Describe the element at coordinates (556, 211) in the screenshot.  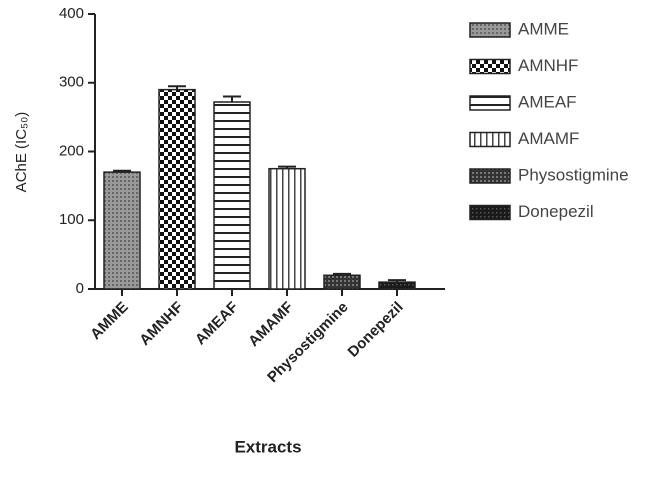
I see `legend-label: Donepezil` at that location.